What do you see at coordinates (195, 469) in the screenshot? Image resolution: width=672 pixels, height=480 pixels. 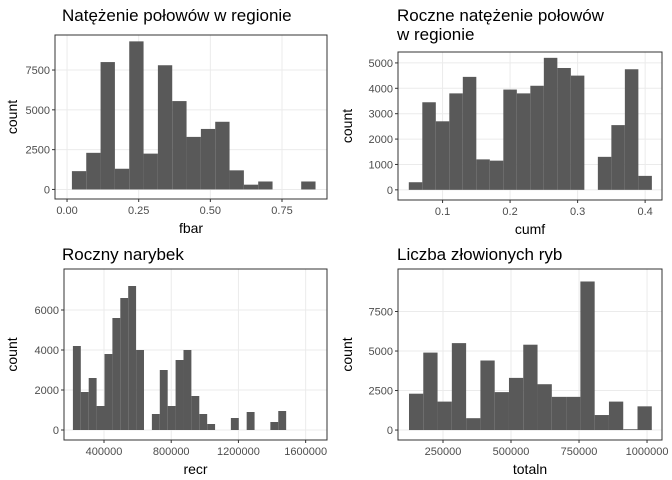 I see `x-axis-label: recr` at bounding box center [195, 469].